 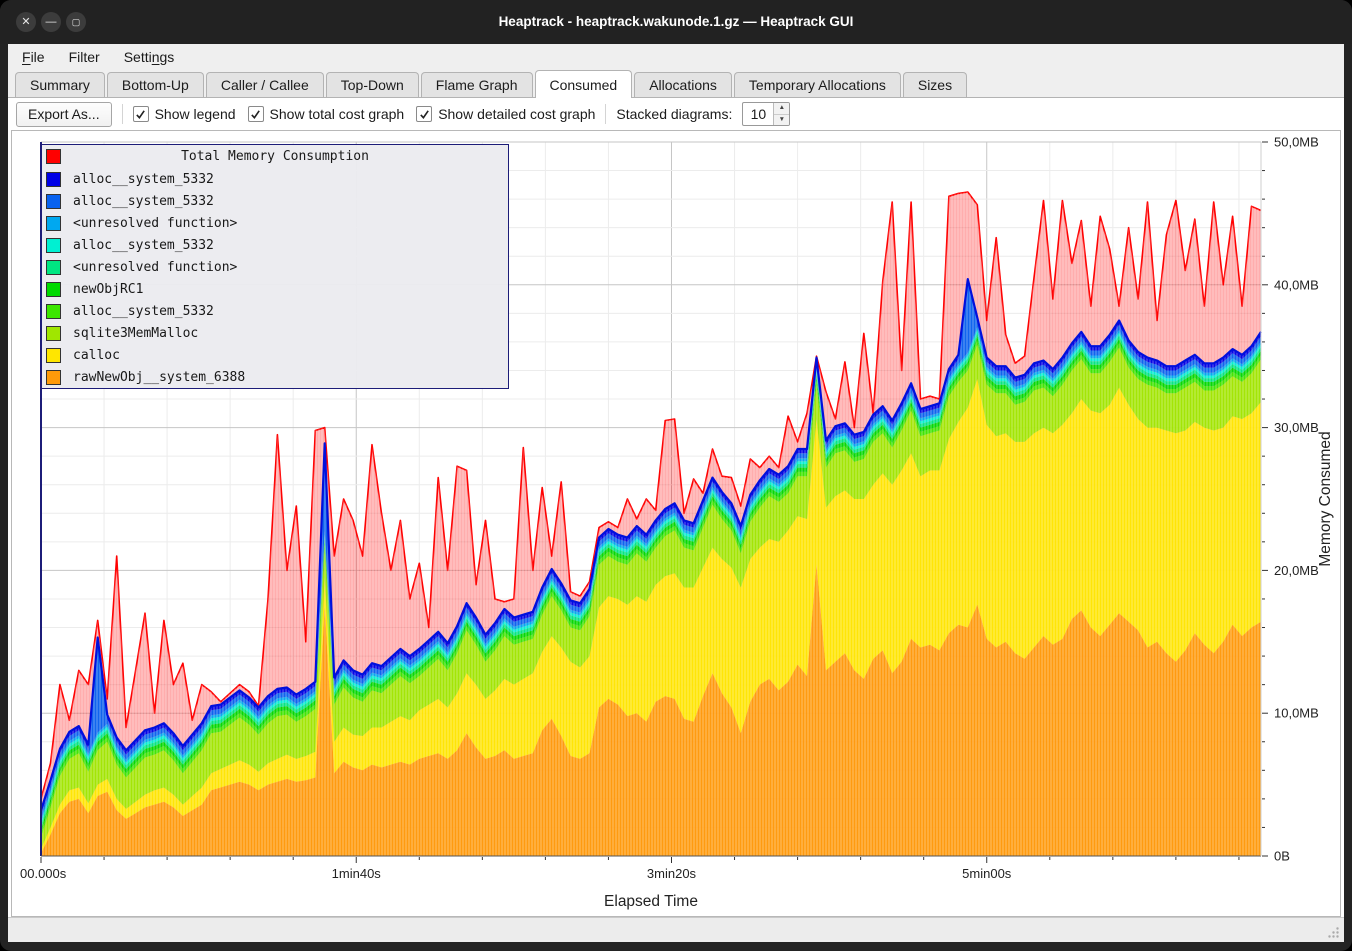 I want to click on svg-text: 40,0MB, so click(x=1296, y=284).